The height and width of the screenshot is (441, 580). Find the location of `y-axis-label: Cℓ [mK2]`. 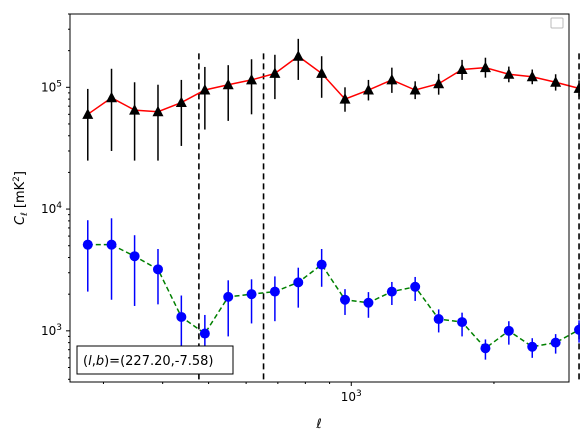

y-axis-label: Cℓ [mK2] is located at coordinates (21, 198).